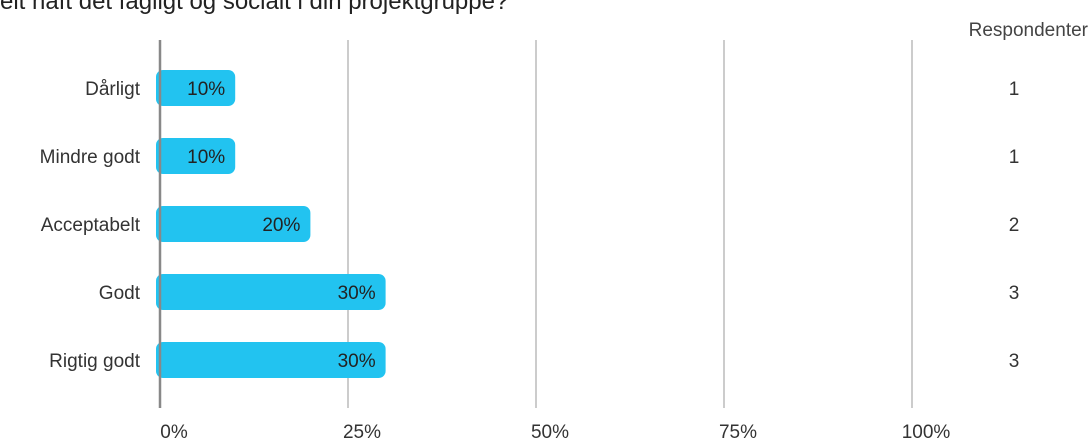  I want to click on category-label: Dårligt, so click(113, 89).